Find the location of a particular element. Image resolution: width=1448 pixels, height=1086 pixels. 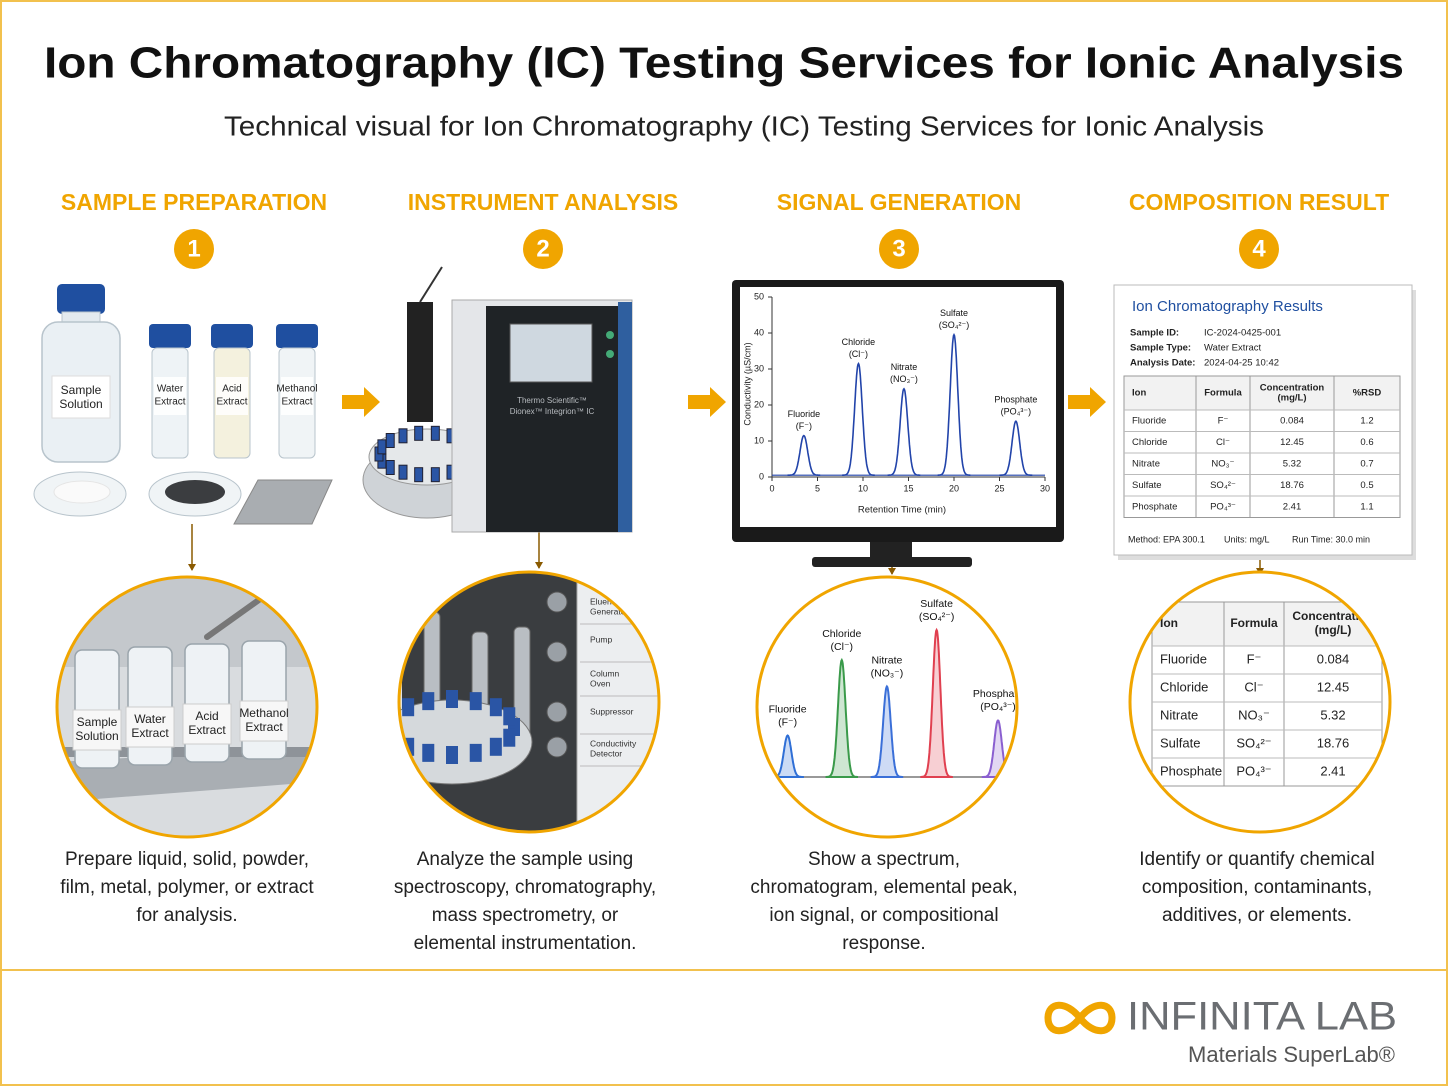

peak-ion: (NO₃⁻) is located at coordinates (904, 379).